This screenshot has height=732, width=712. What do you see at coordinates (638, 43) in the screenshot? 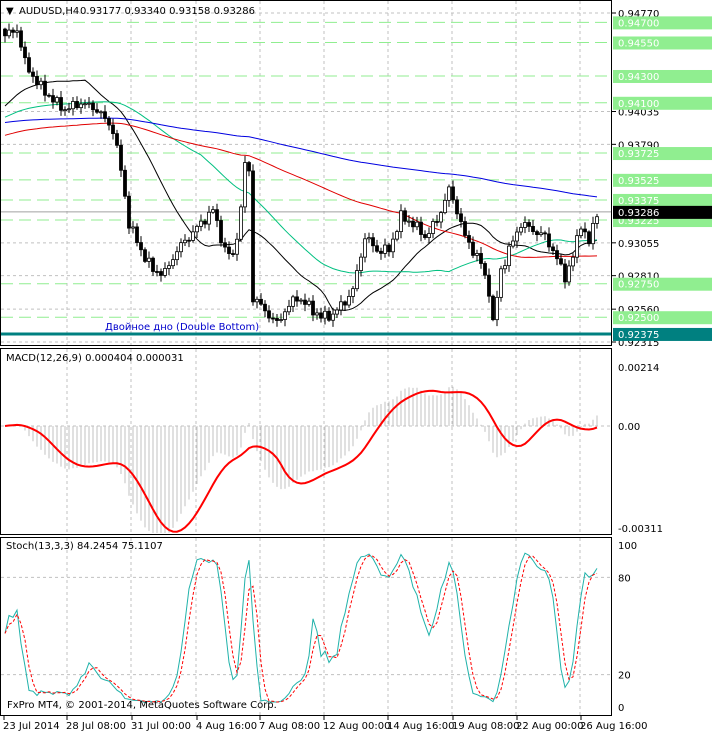
I see `level-label: 0.94550` at bounding box center [638, 43].